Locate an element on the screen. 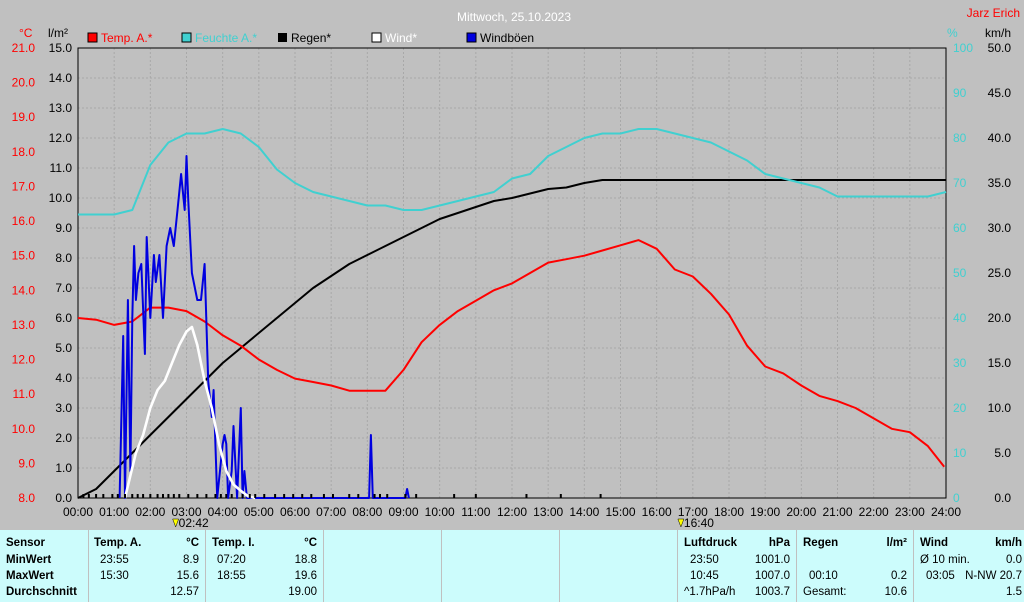  temp-tick-label: 15.0 is located at coordinates (24, 256).